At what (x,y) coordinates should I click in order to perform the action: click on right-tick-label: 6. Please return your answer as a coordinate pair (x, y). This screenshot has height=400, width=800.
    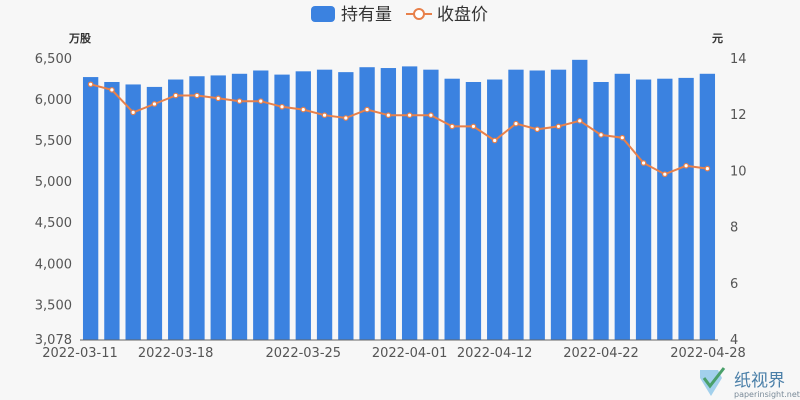
    Looking at the image, I should click on (734, 284).